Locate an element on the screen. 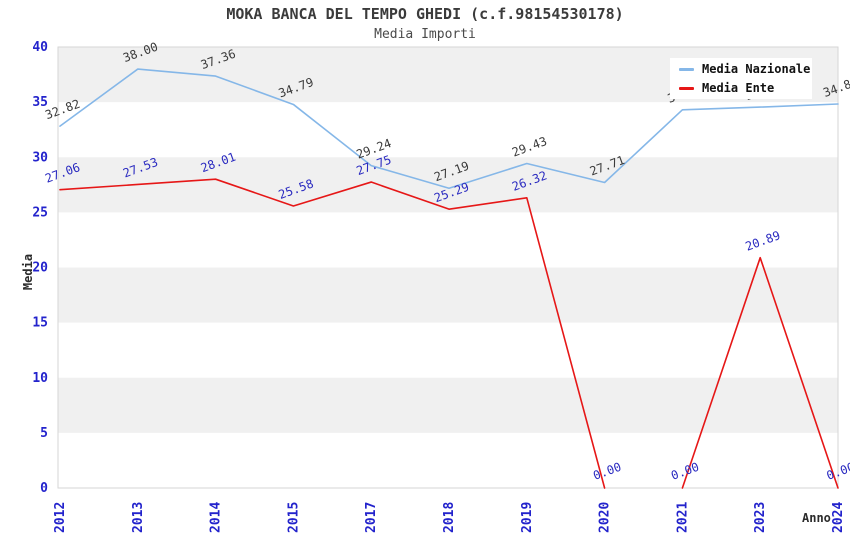 This screenshot has width=850, height=550. y-tick-label: 30 is located at coordinates (40, 157).